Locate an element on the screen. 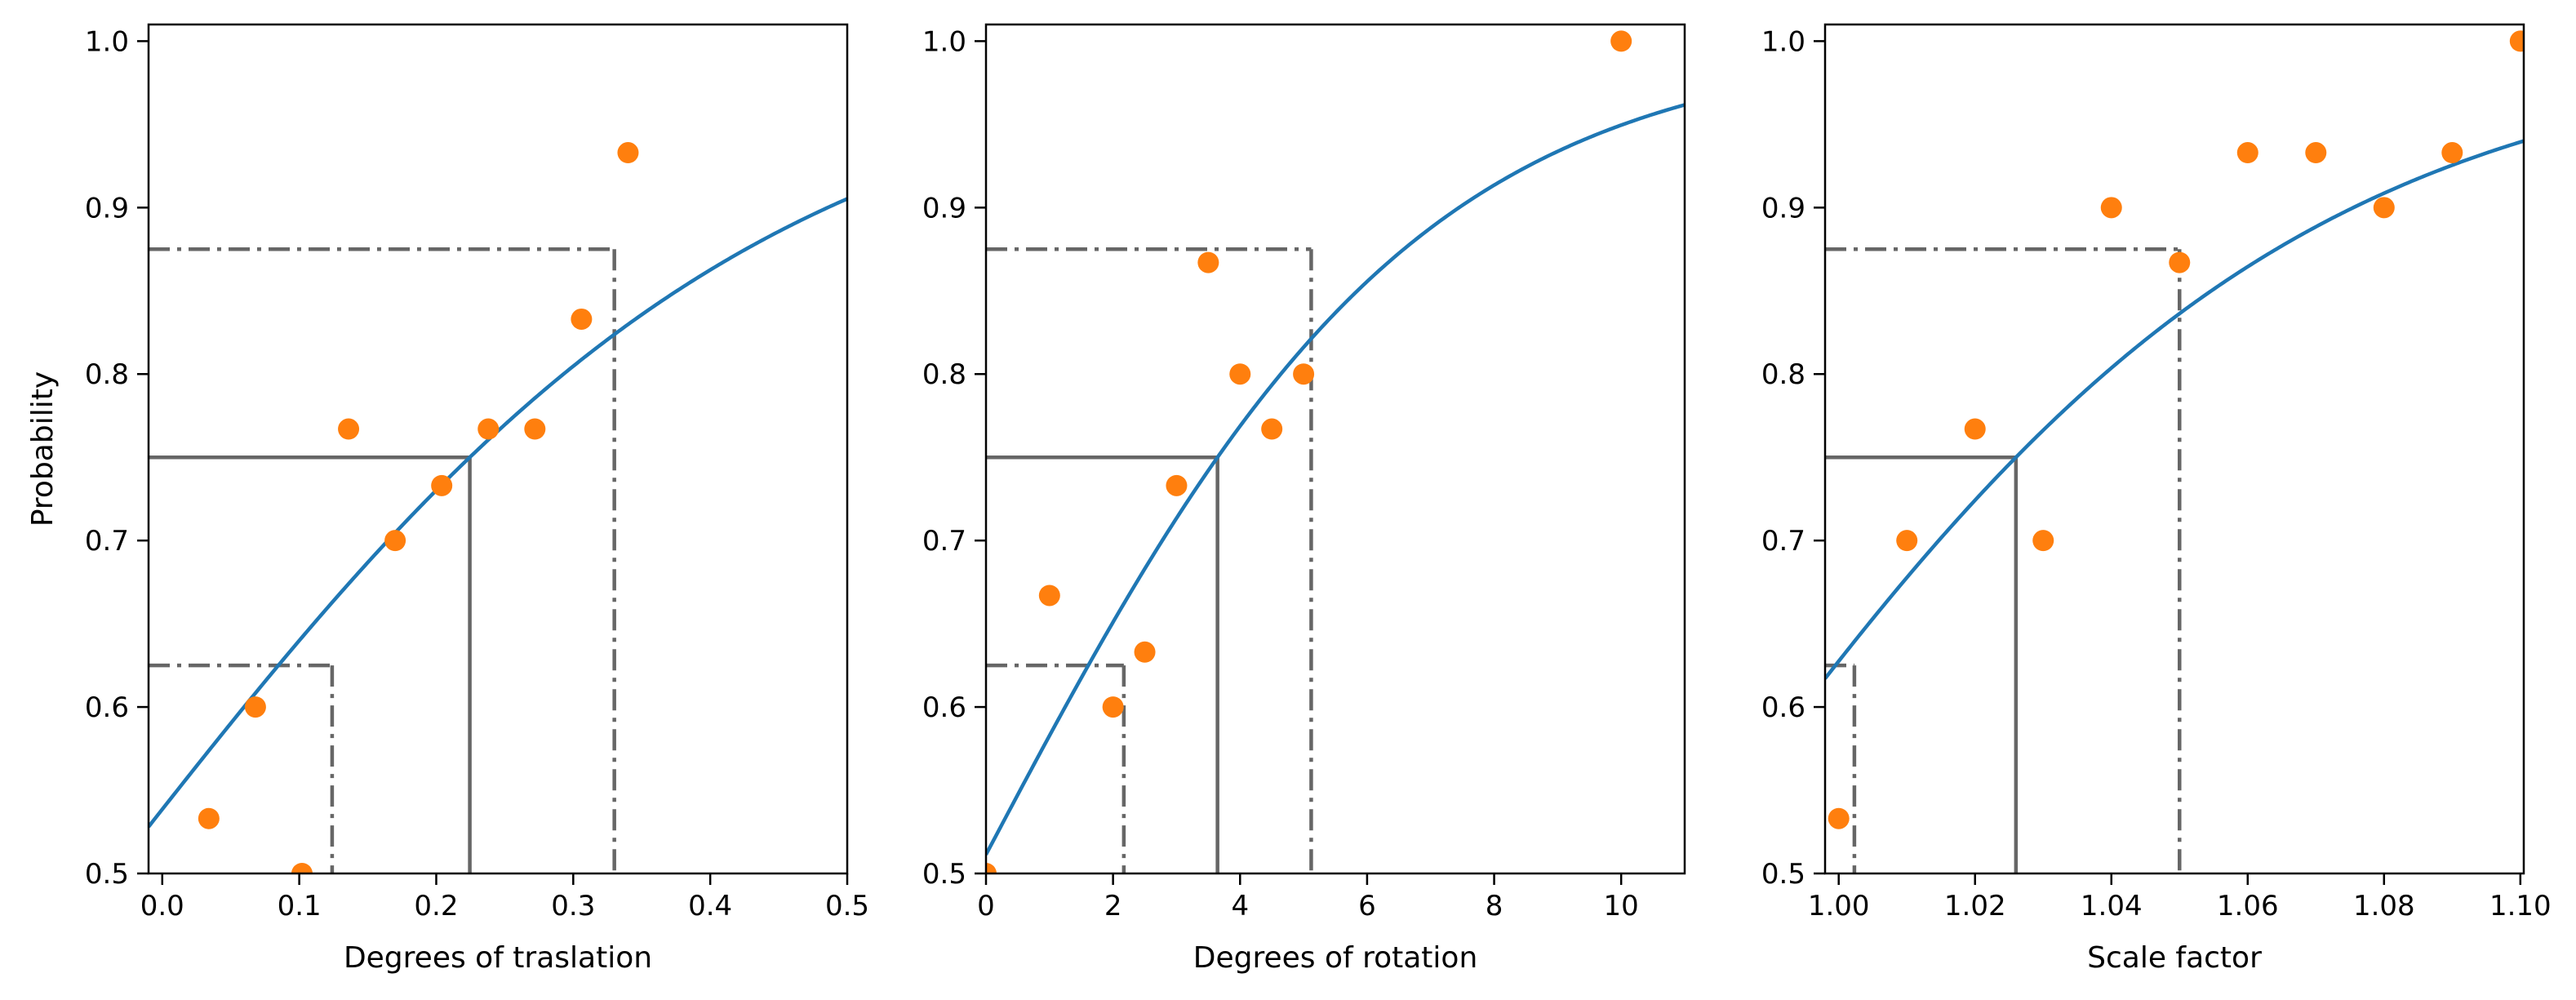 This screenshot has width=2576, height=1000. fit-curve is located at coordinates (2174, 410).